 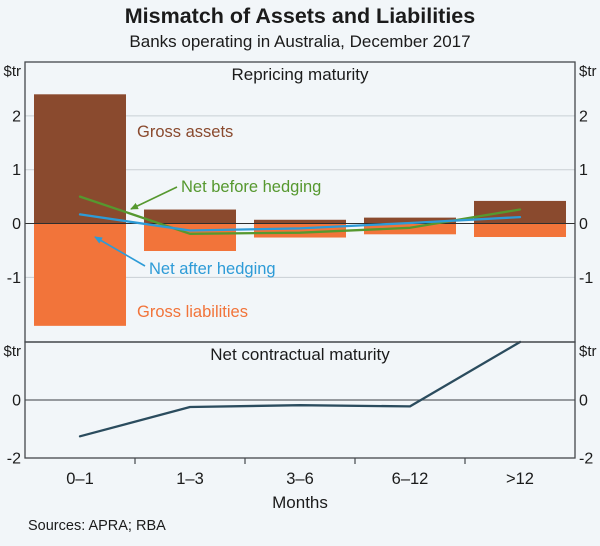 I want to click on x-axis-title: Months, so click(x=300, y=502).